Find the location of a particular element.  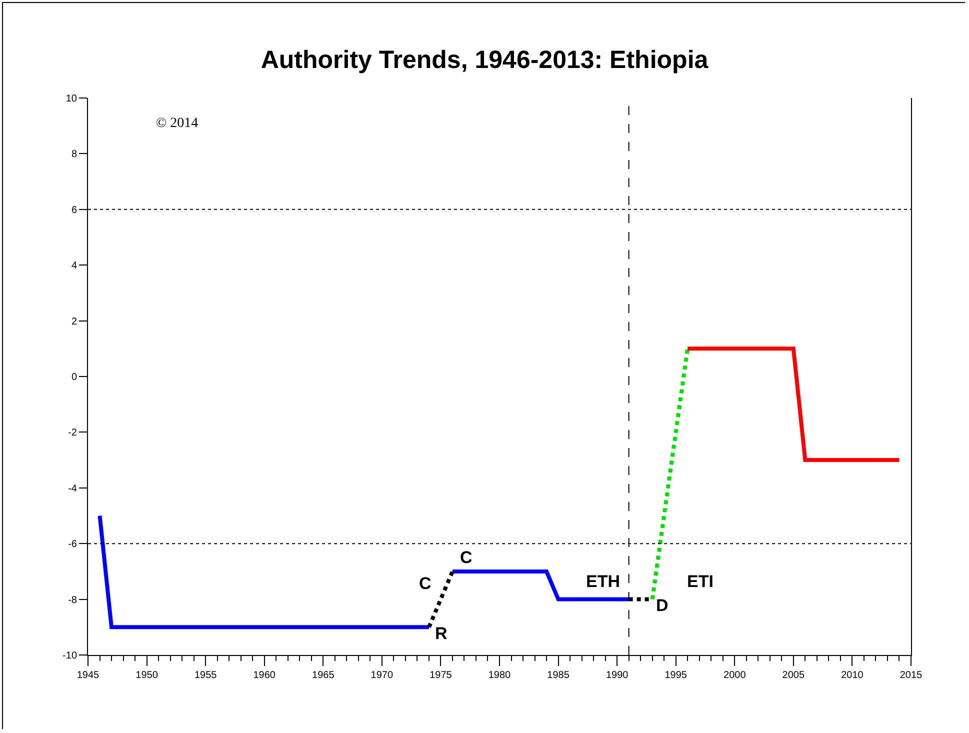

x-tick-label: 1950 is located at coordinates (147, 675).